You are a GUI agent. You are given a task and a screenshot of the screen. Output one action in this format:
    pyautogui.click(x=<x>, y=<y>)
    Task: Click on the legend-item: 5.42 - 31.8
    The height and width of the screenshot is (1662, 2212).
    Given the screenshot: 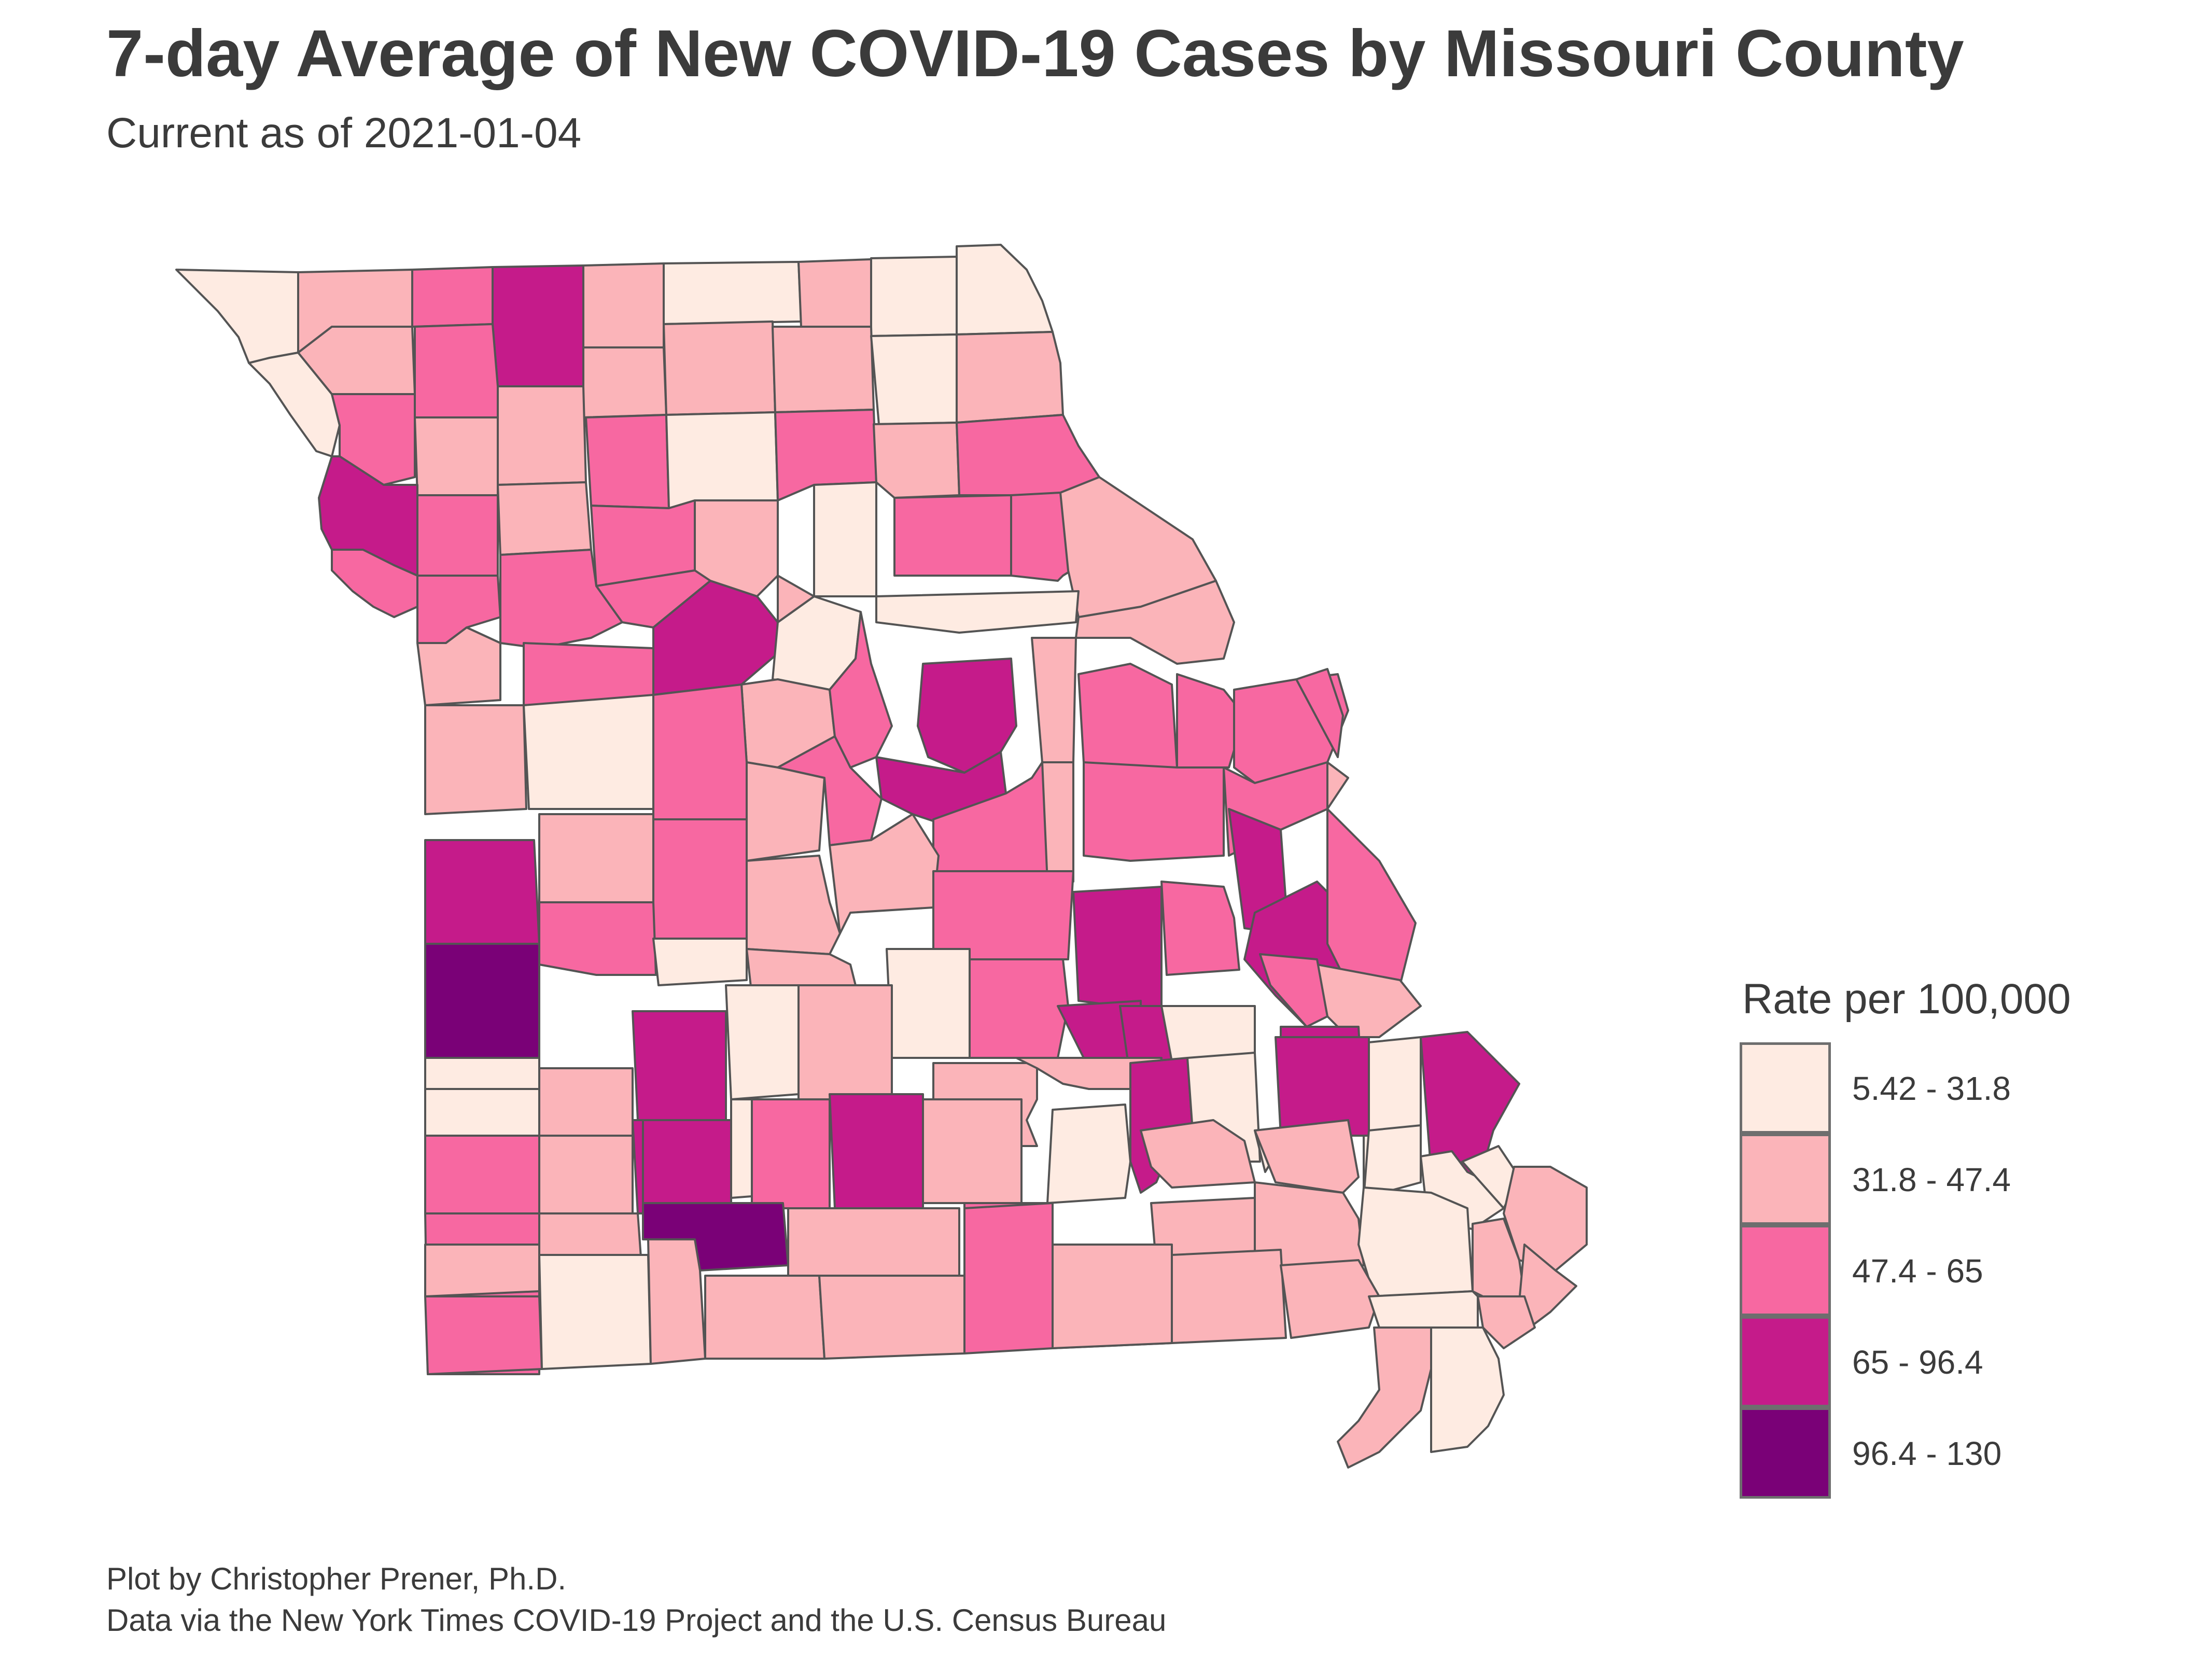 What is the action you would take?
    pyautogui.click(x=1947, y=1088)
    